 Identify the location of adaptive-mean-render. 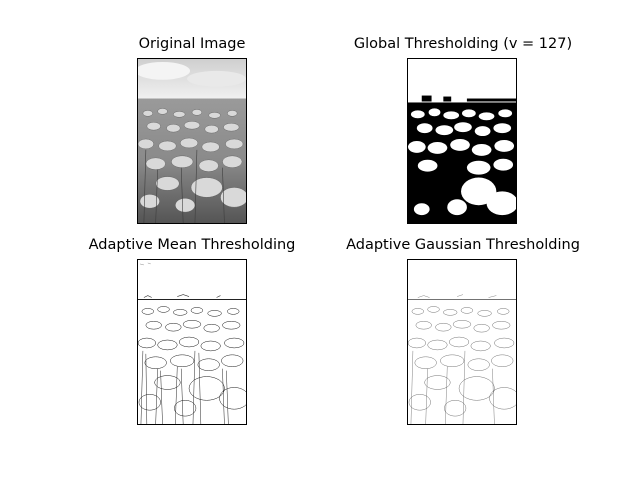
(192, 342).